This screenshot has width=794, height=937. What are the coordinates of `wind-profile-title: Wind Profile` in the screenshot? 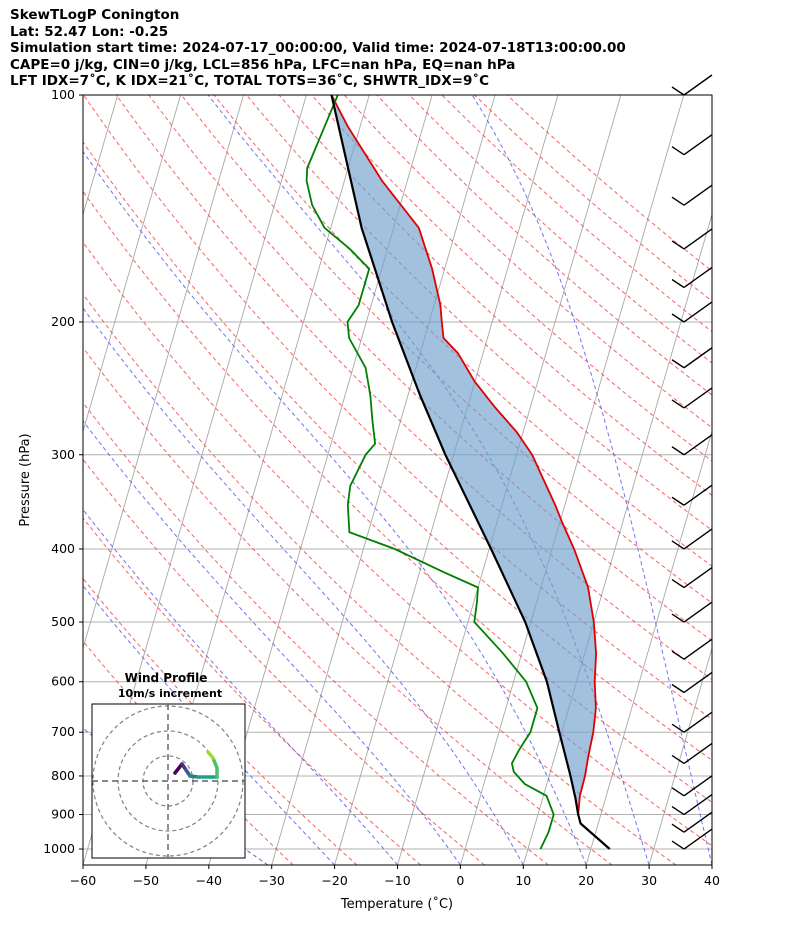 It's located at (166, 678).